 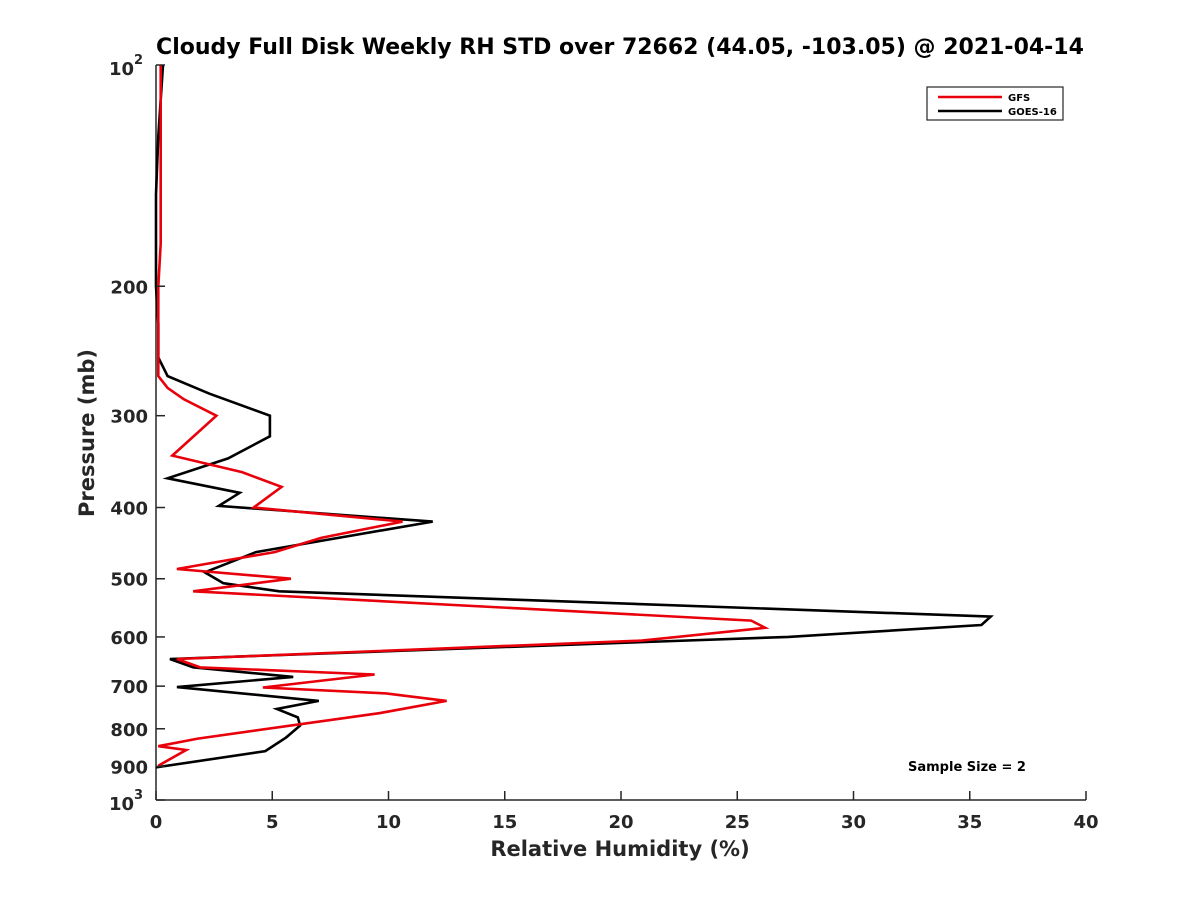 What do you see at coordinates (1032, 112) in the screenshot?
I see `legend-label-goes-16: GOES-16` at bounding box center [1032, 112].